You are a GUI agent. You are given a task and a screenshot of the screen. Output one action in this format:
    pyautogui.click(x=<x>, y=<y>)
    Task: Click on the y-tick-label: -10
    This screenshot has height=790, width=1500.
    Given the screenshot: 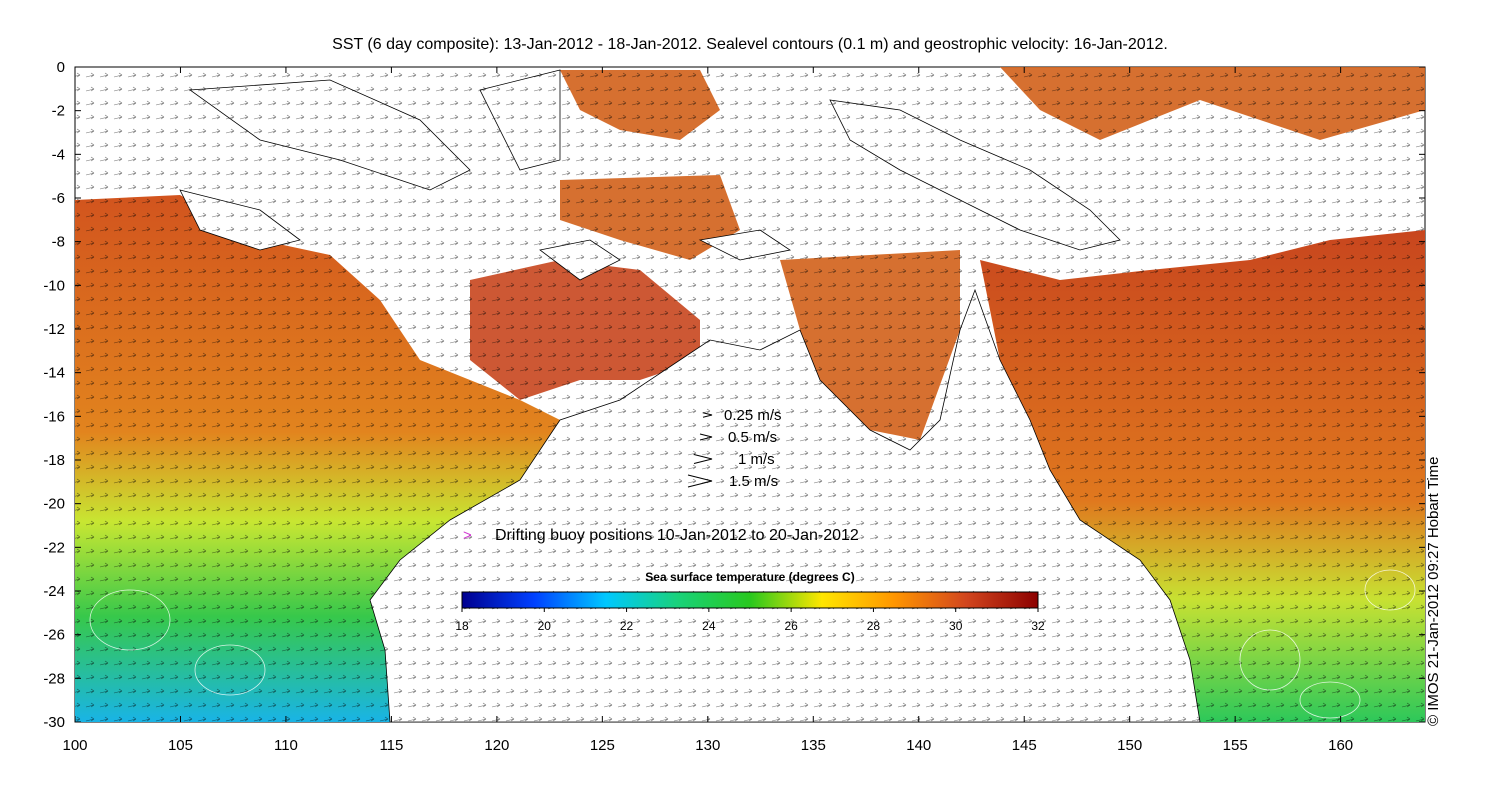 What is the action you would take?
    pyautogui.click(x=54, y=285)
    